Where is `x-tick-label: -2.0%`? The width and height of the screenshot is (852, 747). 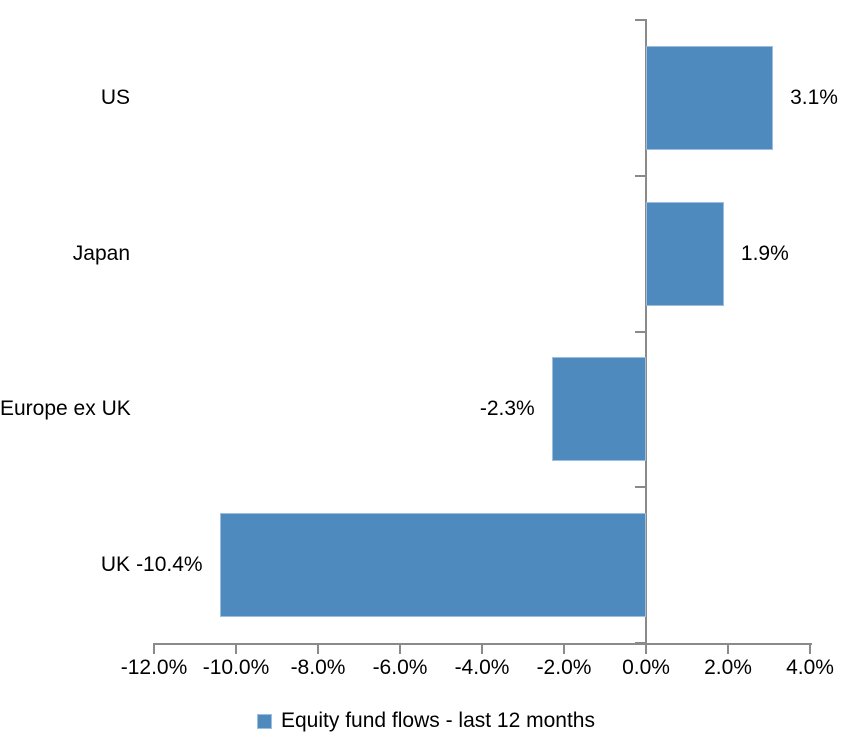
x-tick-label: -2.0% is located at coordinates (564, 667).